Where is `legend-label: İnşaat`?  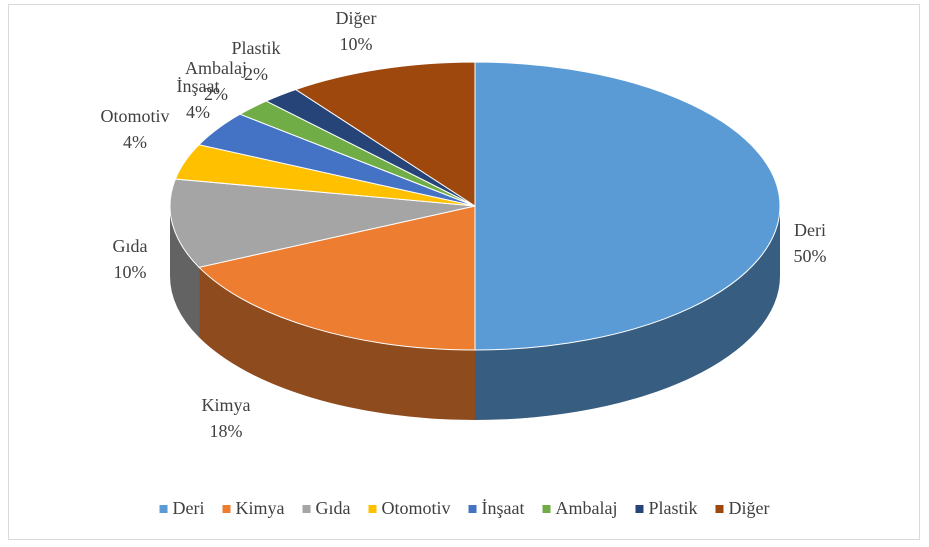 legend-label: İnşaat is located at coordinates (503, 508).